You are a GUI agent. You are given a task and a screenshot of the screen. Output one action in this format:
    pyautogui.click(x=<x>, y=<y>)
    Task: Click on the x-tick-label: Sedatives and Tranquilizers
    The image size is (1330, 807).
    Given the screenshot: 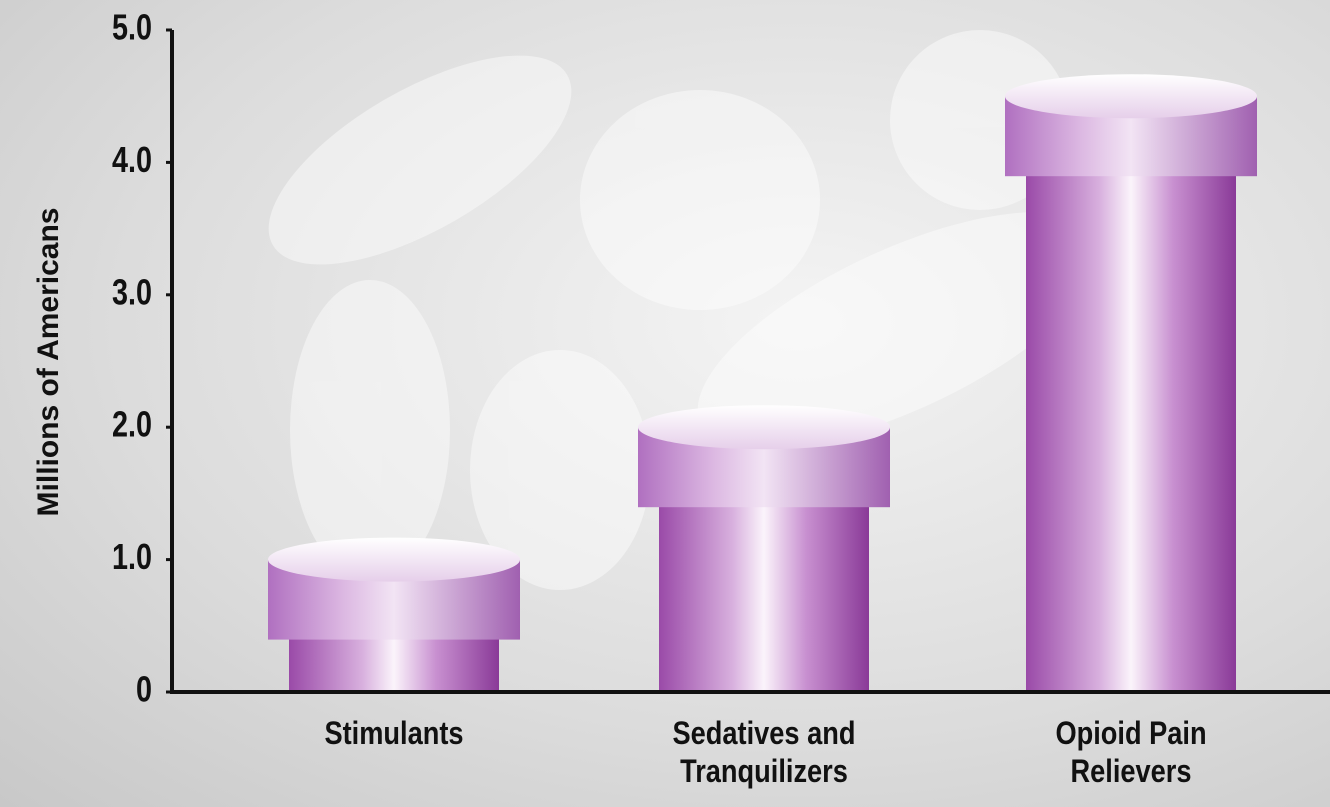 What is the action you would take?
    pyautogui.click(x=764, y=752)
    